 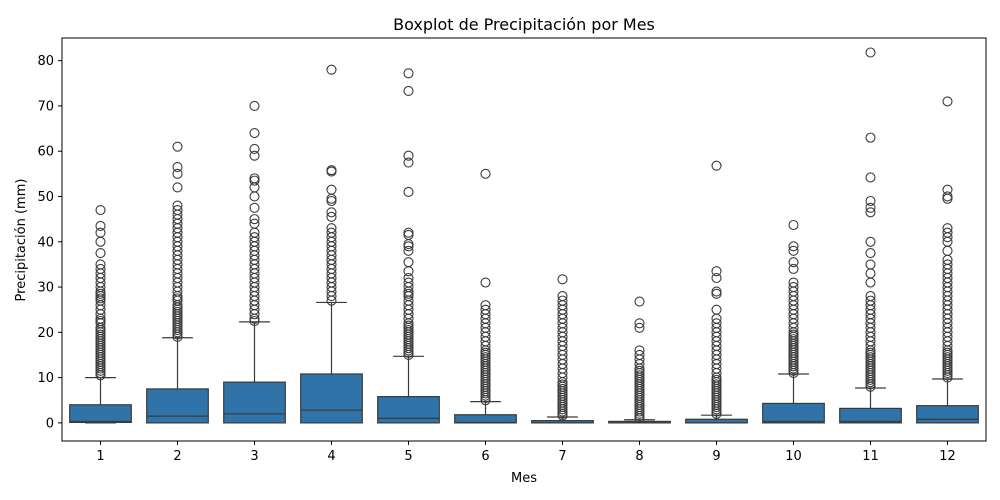 I want to click on x-tick-label: 8, so click(x=639, y=456).